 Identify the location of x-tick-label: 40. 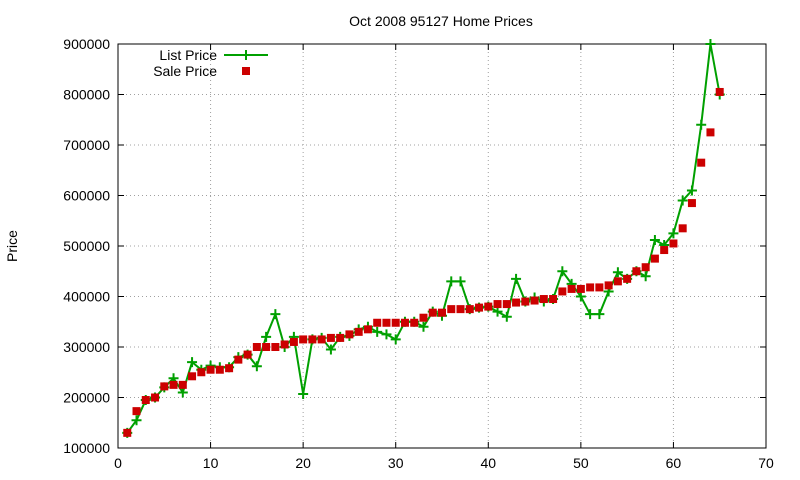
(488, 463).